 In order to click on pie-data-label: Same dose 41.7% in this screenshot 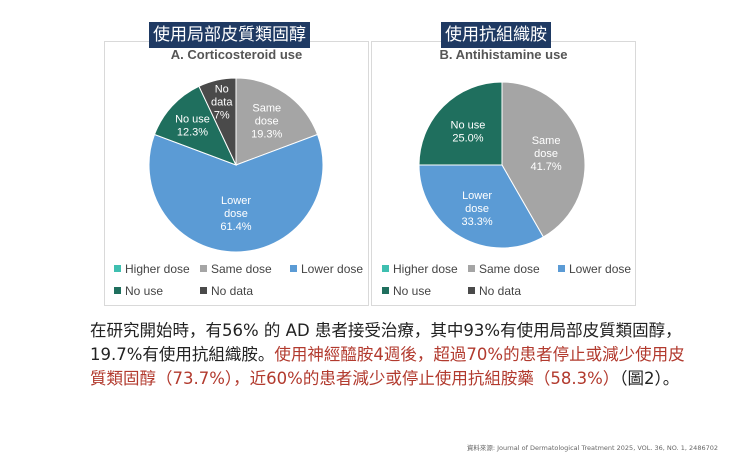, I will do `click(546, 154)`.